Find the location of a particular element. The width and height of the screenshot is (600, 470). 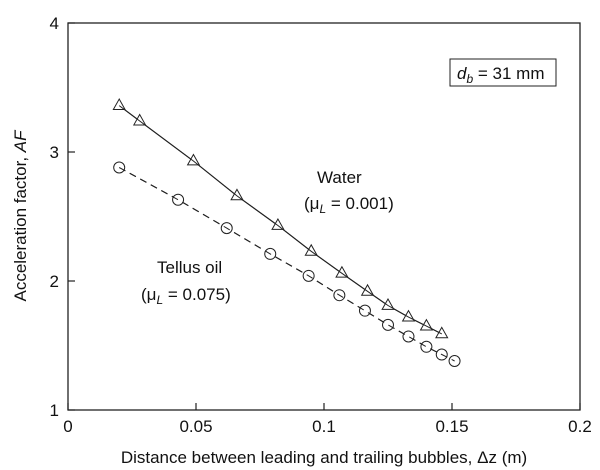

diameter-label: db = 31 mm is located at coordinates (501, 75).